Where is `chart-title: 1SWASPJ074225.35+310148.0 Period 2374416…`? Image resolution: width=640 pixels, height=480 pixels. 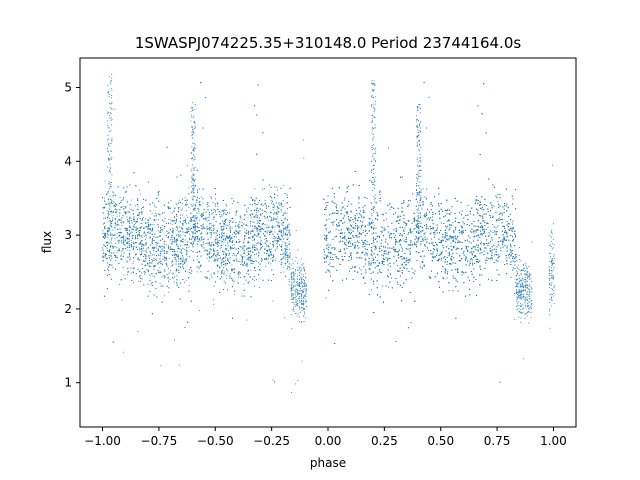 chart-title: 1SWASPJ074225.35+310148.0 Period 2374416… is located at coordinates (328, 43).